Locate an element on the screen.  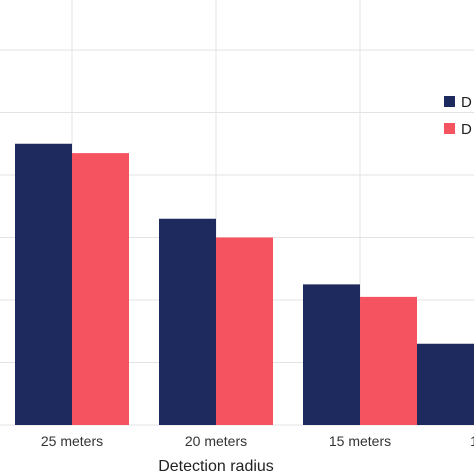
x-tick-label: 20 meters is located at coordinates (216, 441).